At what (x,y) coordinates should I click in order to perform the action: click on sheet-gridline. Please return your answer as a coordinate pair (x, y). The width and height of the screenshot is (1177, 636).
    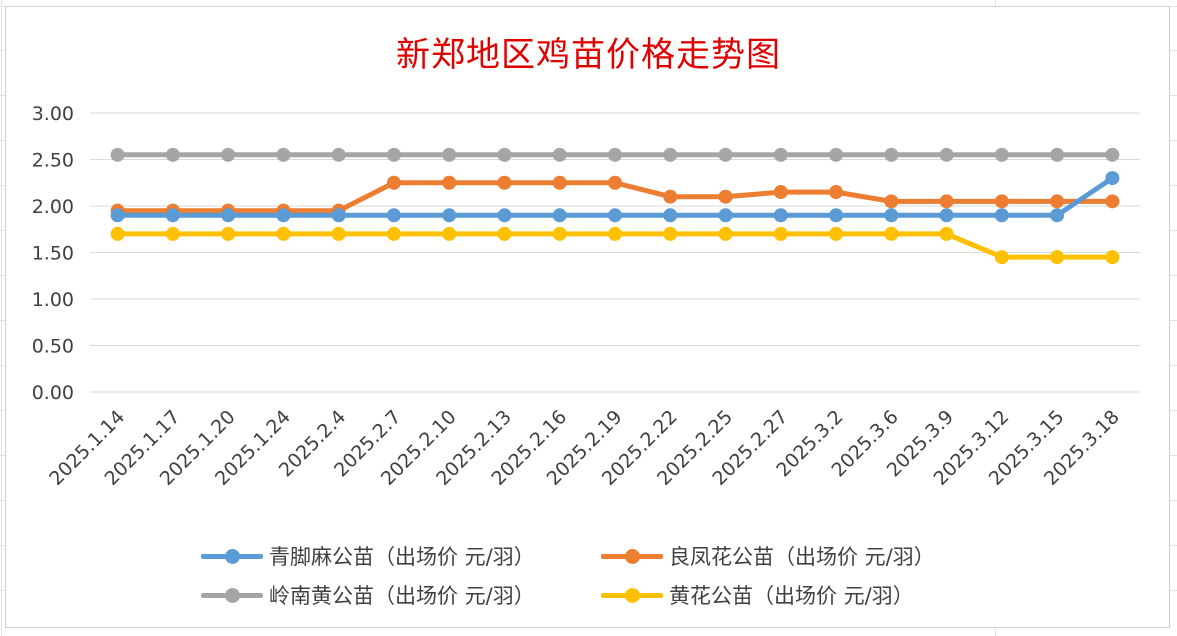
    Looking at the image, I should click on (1, 318).